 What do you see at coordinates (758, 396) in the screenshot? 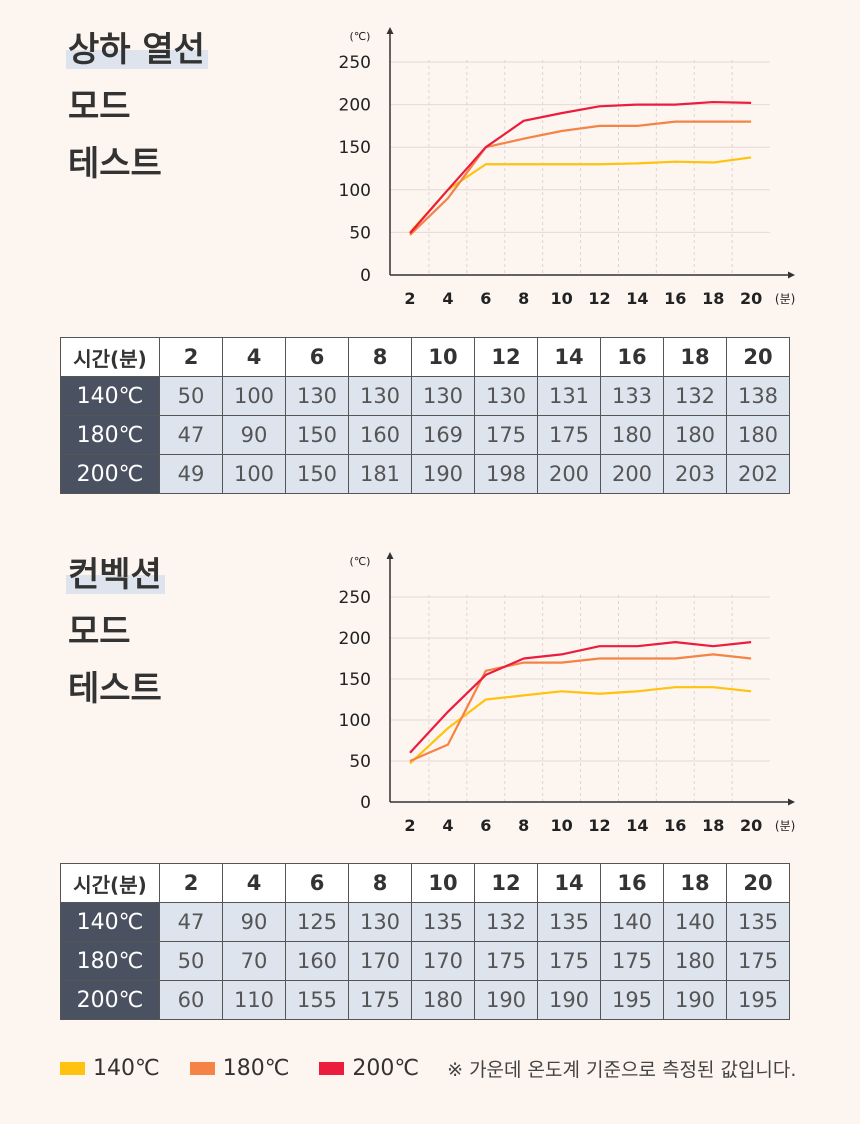
I see `table-cell: 138` at bounding box center [758, 396].